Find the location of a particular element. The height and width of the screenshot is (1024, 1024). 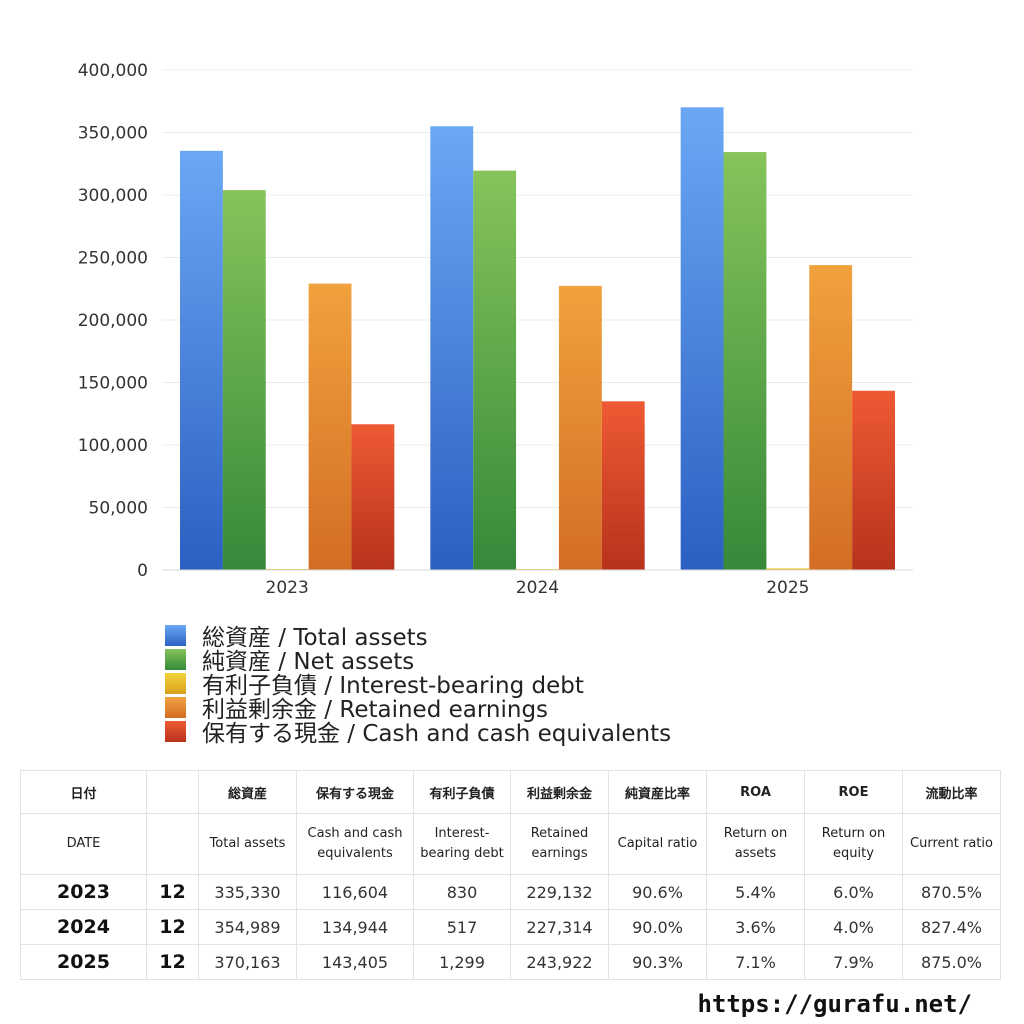

table-cell: 875.0% is located at coordinates (951, 962).